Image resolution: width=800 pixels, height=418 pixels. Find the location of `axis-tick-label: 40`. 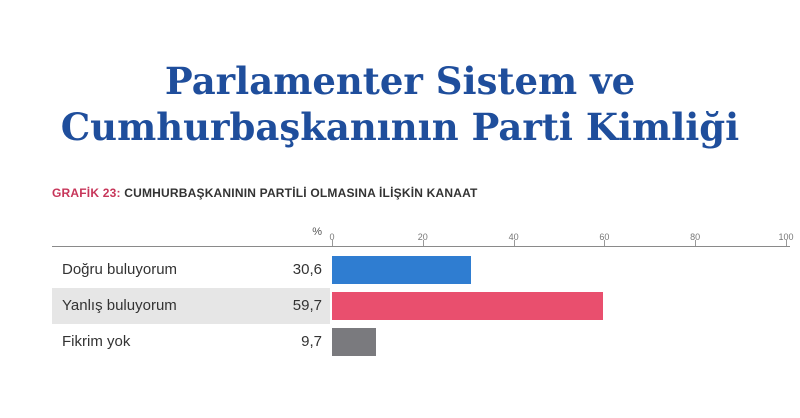

axis-tick-label: 40 is located at coordinates (513, 237).